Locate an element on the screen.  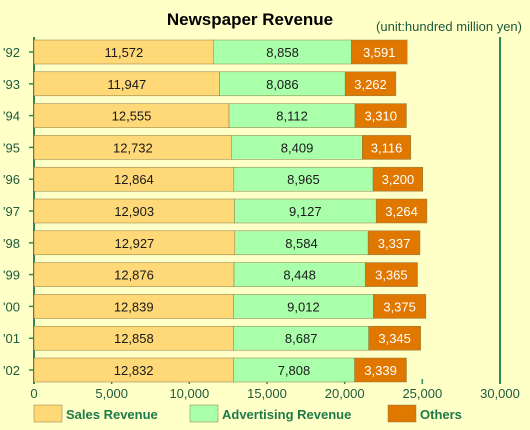
data-label: 8,409 is located at coordinates (297, 147).